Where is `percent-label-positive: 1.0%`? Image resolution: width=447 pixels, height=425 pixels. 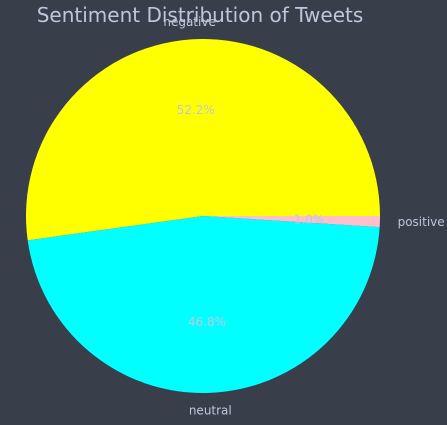
percent-label-positive: 1.0% is located at coordinates (309, 219).